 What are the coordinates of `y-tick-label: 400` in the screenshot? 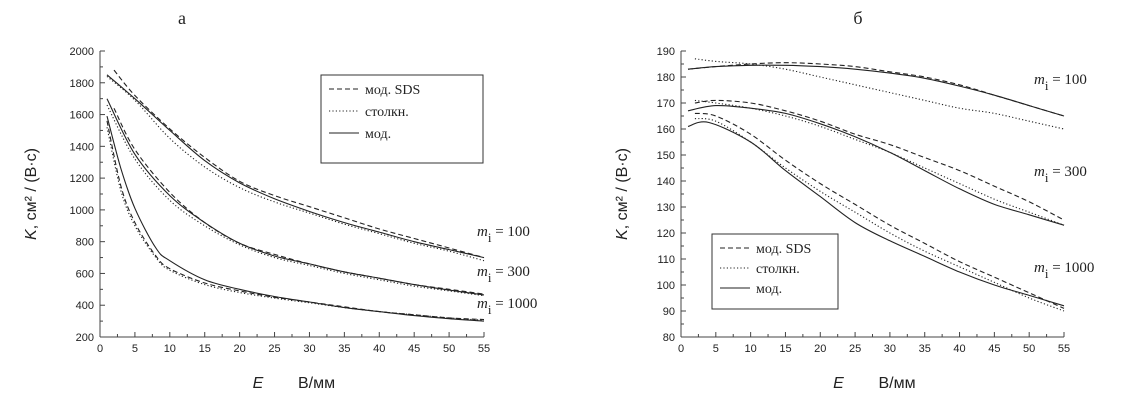 It's located at (85, 306).